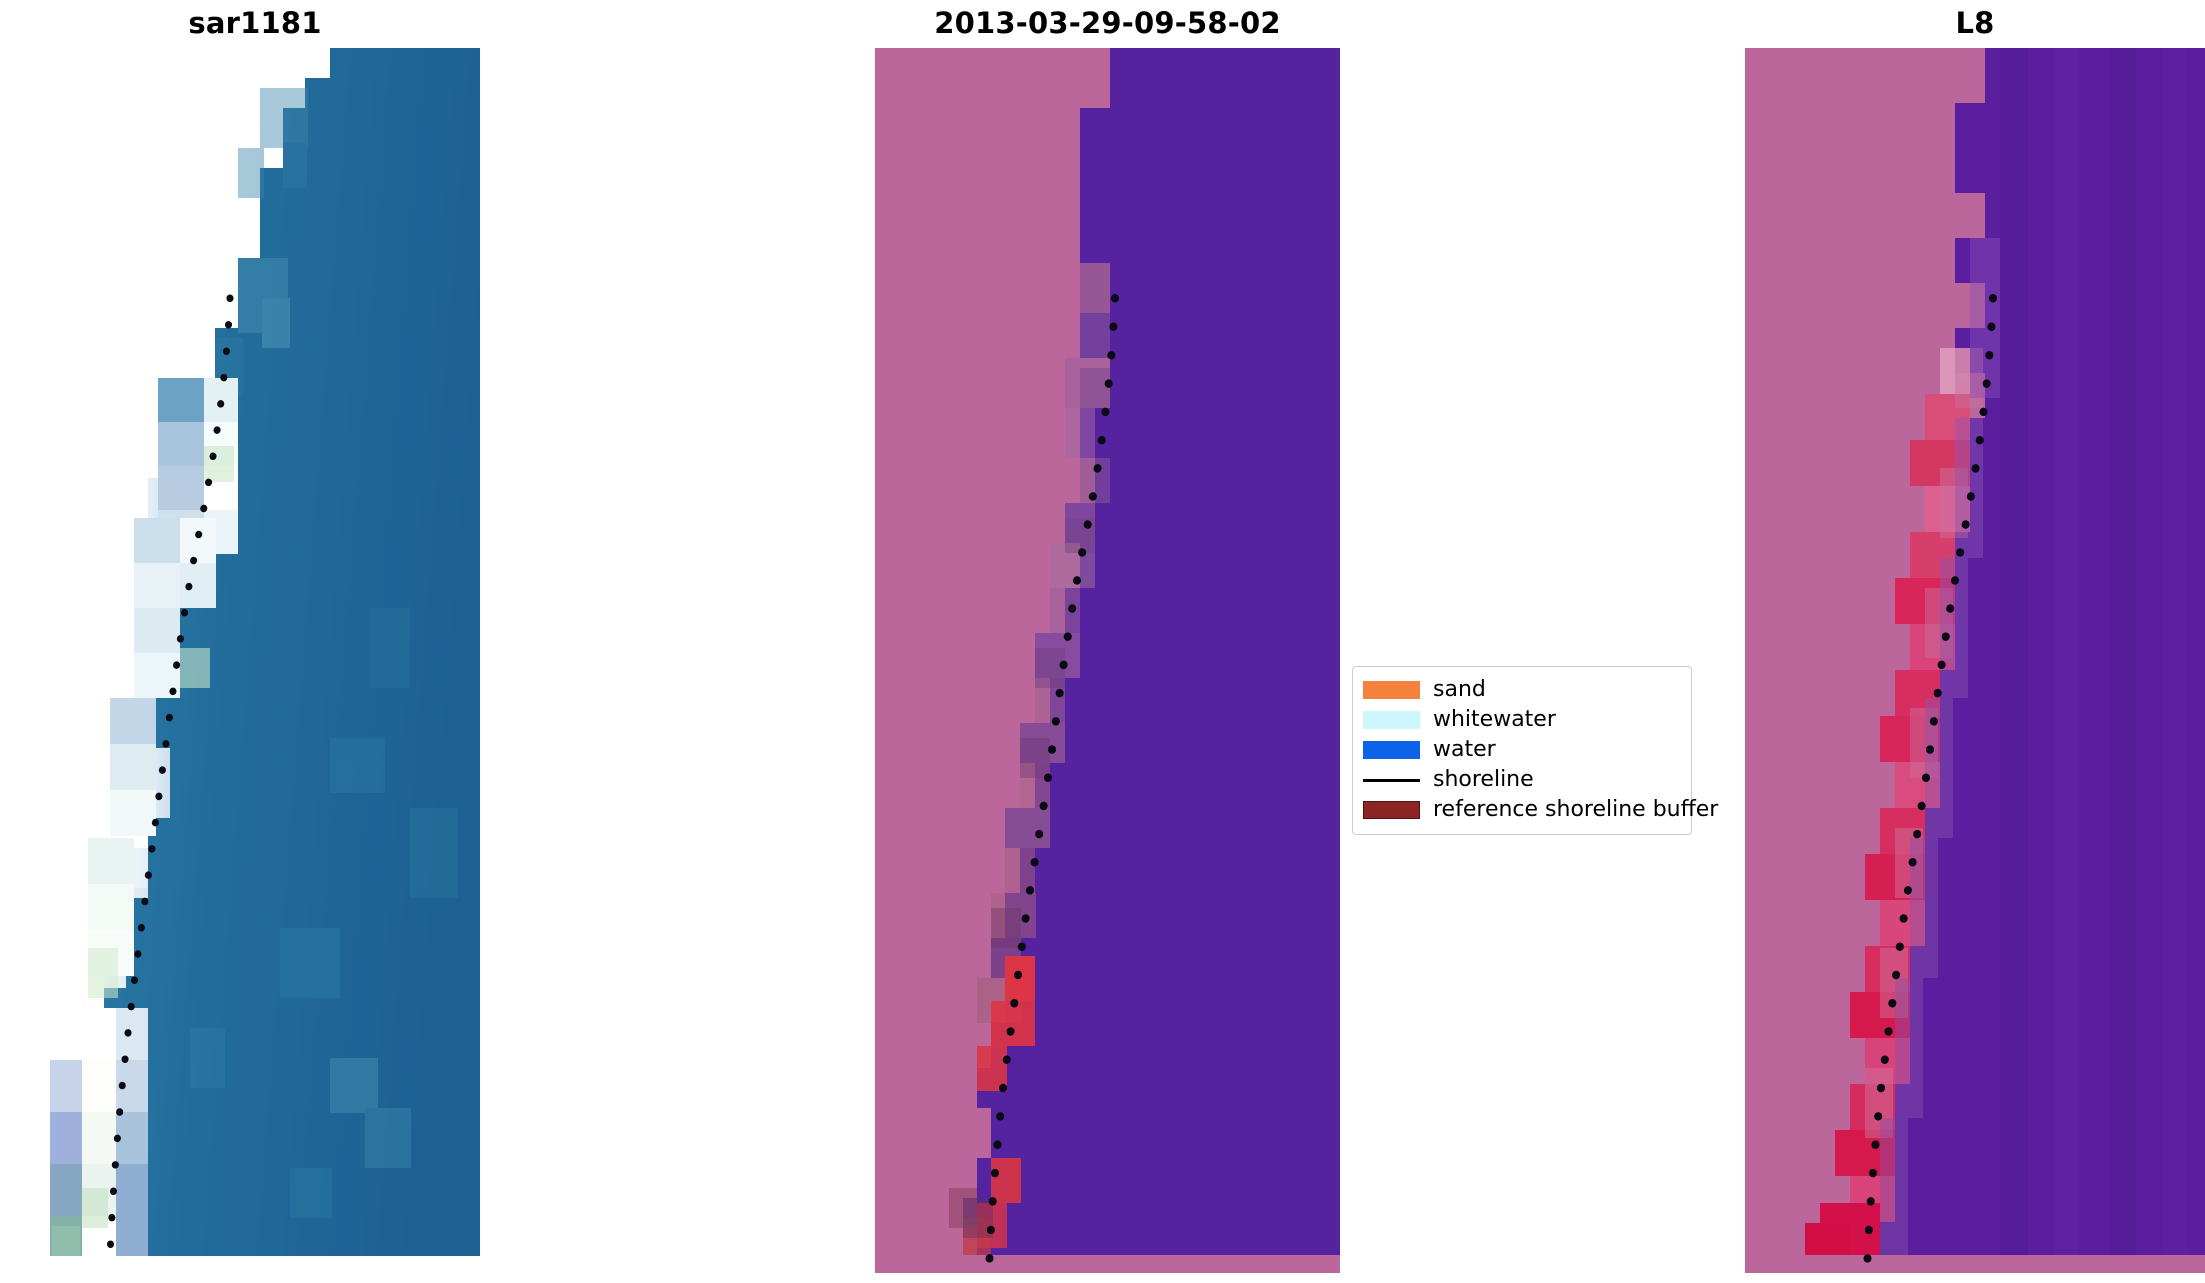 The image size is (2205, 1283). I want to click on l8-shoreline-dotted, so click(1930, 783).